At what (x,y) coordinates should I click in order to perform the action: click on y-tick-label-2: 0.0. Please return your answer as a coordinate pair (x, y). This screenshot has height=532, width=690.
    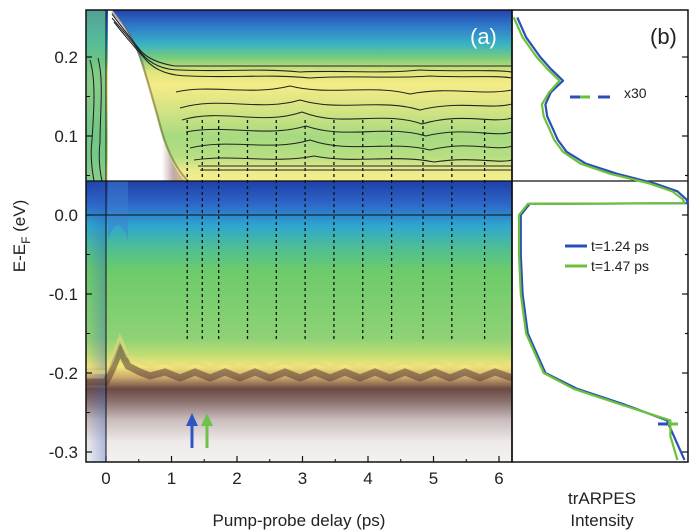
    Looking at the image, I should click on (66, 215).